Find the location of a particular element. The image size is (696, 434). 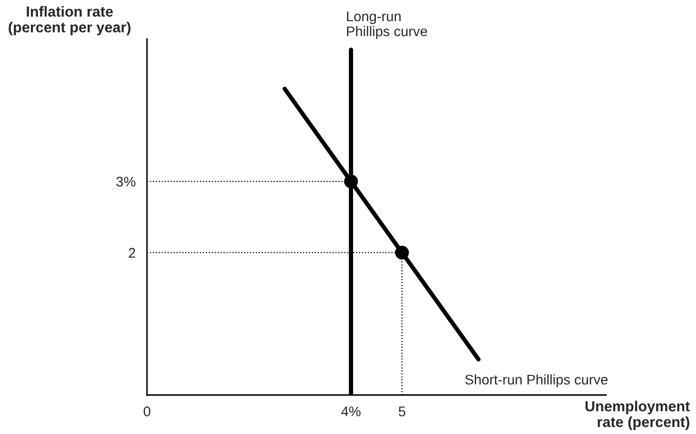

x-tick-label: 0 is located at coordinates (147, 411).